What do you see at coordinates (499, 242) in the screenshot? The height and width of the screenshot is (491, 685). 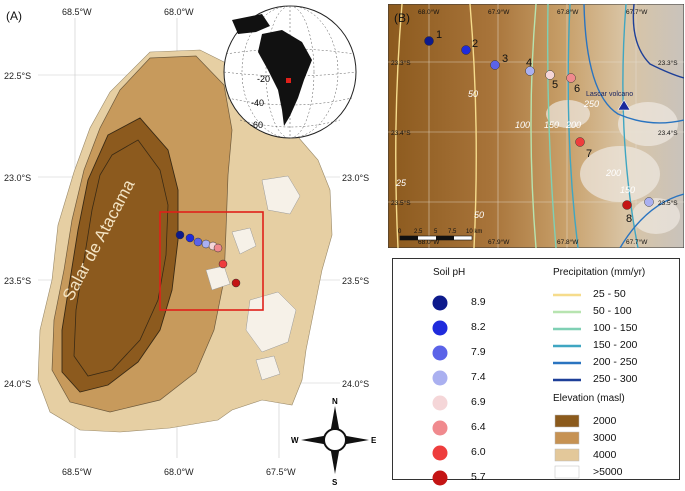 I see `b-lon-bottom-1: 67.9°W` at bounding box center [499, 242].